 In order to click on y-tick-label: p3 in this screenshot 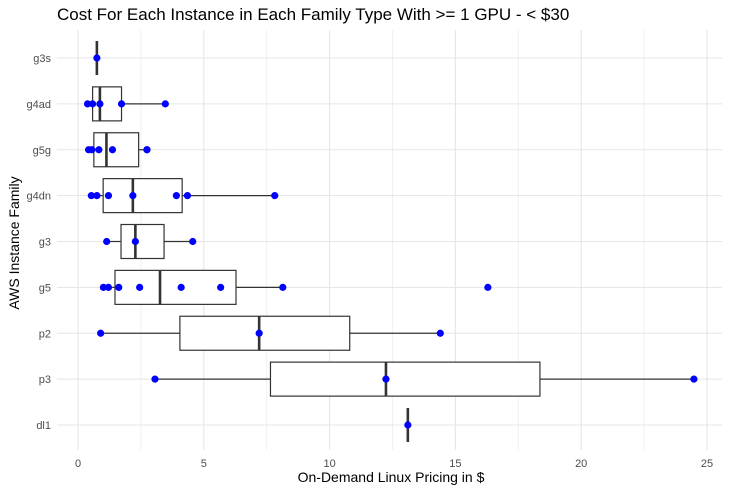, I will do `click(45, 380)`.